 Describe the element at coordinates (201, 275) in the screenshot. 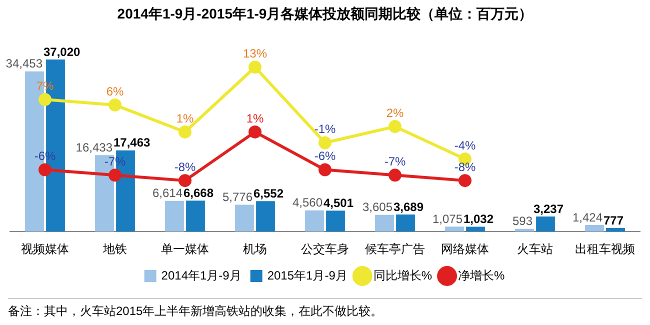

I see `legend-label: 2014年1月-9月` at that location.